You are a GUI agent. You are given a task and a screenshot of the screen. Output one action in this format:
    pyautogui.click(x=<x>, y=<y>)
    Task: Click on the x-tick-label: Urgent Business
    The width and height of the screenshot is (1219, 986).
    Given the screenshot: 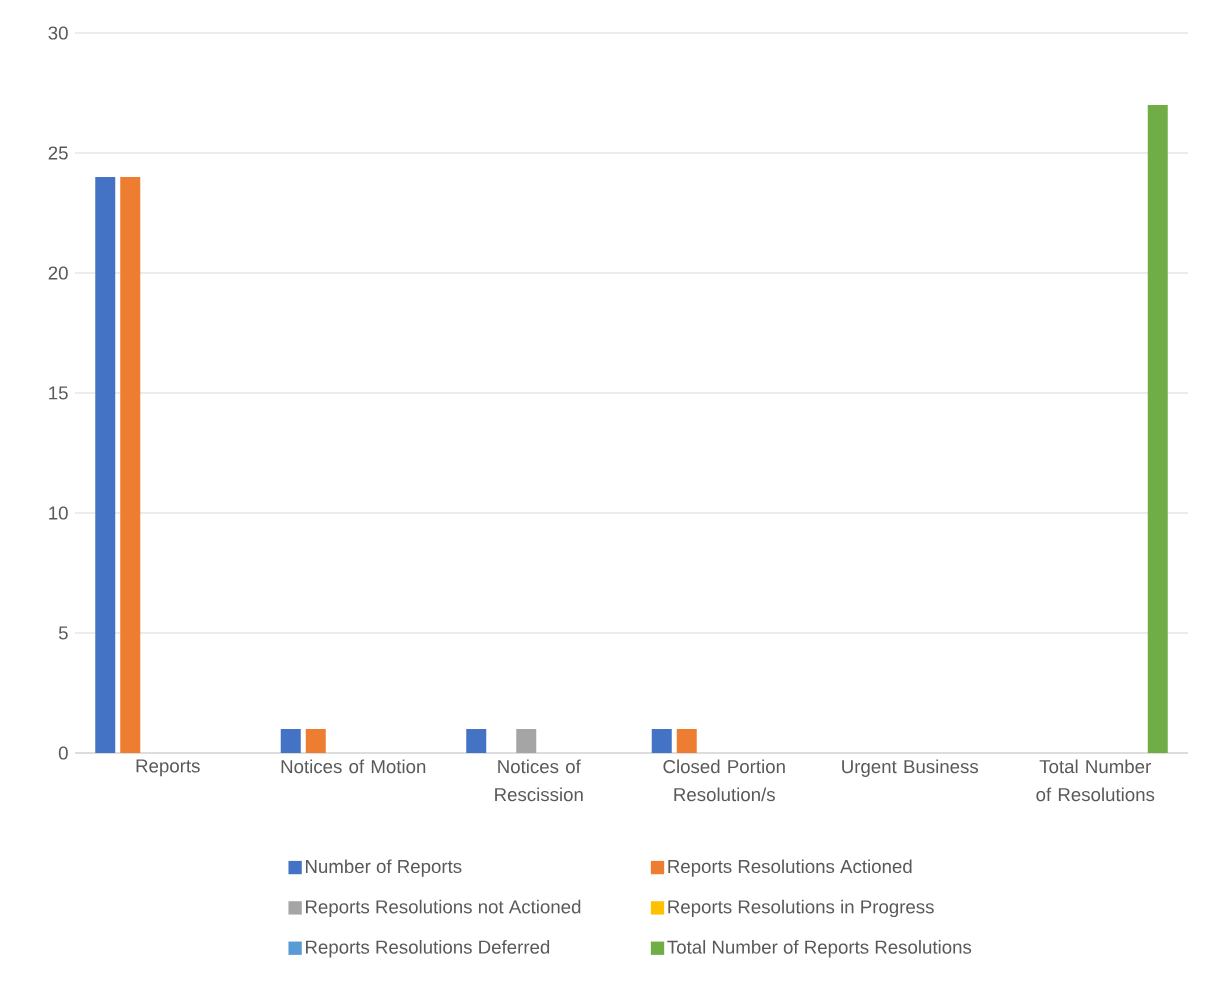 What is the action you would take?
    pyautogui.click(x=910, y=768)
    